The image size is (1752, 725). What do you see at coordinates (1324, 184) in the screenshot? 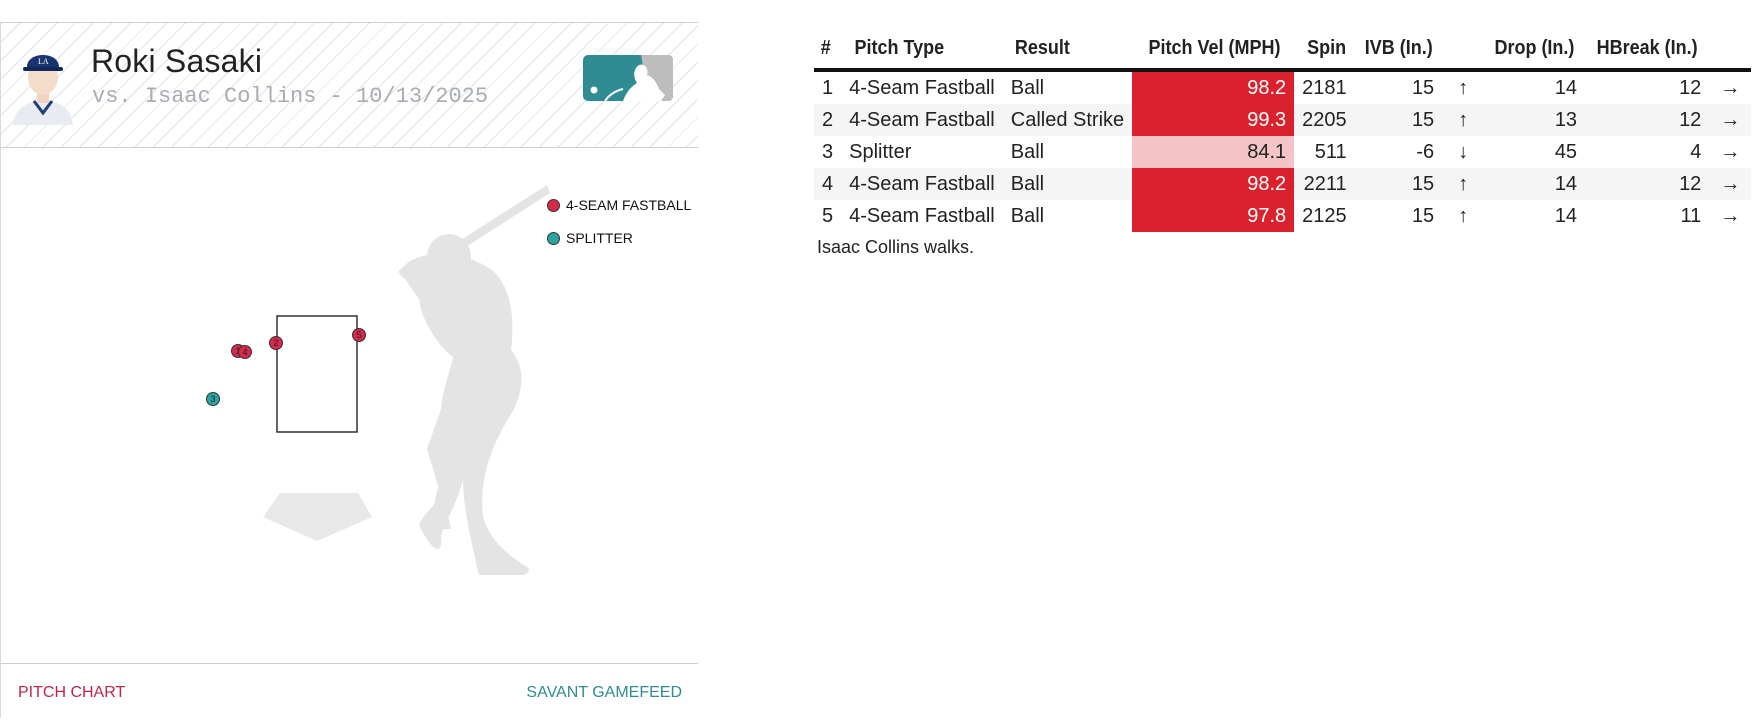
I see `spin-cell: 2211` at bounding box center [1324, 184].